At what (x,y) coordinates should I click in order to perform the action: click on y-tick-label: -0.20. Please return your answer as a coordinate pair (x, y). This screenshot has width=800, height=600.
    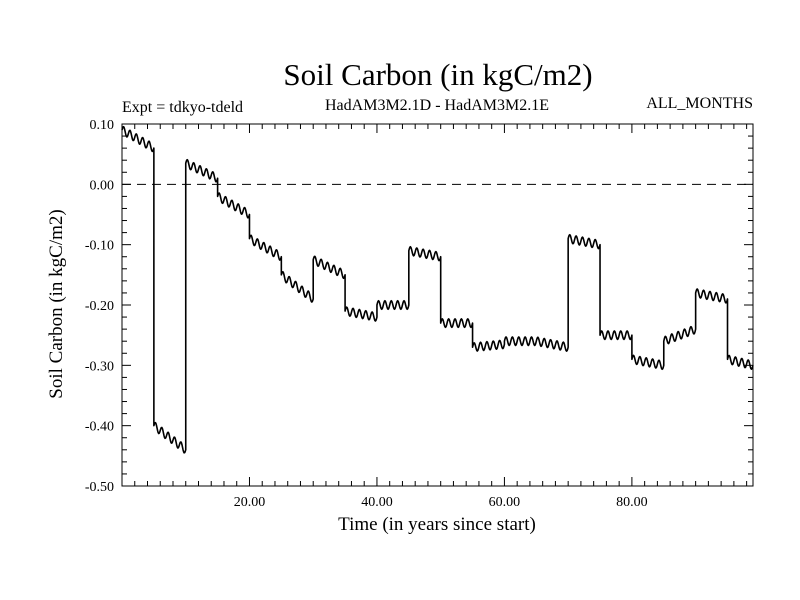
    Looking at the image, I should click on (99, 306).